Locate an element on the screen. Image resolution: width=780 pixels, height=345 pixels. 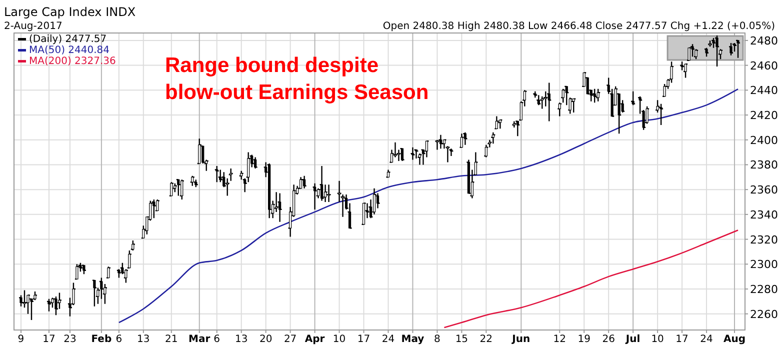
y-tick-label: 2300 is located at coordinates (764, 265).